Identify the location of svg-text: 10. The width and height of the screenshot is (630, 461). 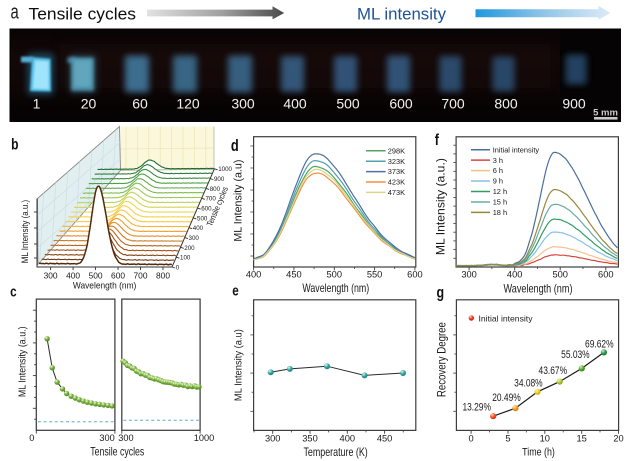
(545, 439).